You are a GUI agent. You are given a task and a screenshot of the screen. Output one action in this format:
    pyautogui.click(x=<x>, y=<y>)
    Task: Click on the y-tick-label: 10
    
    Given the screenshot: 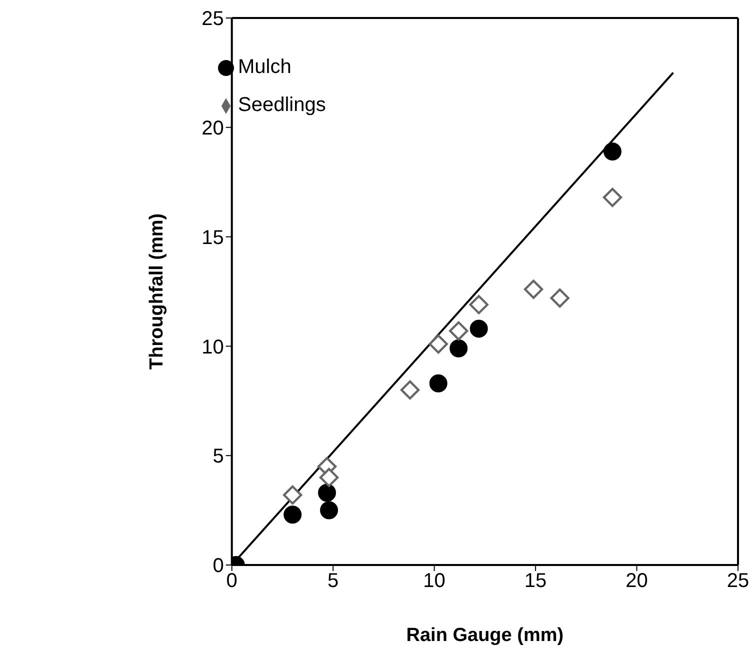 What is the action you would take?
    pyautogui.click(x=213, y=347)
    